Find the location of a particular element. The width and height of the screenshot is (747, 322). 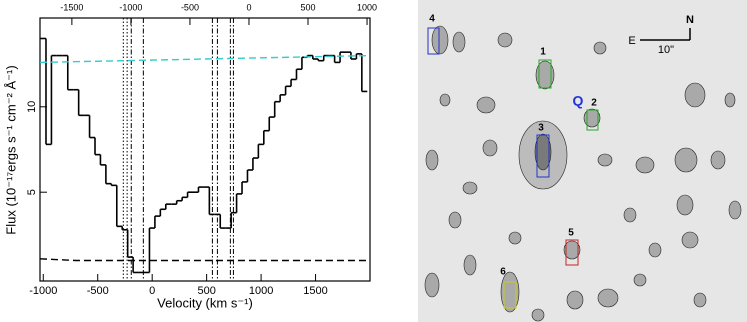

x-axis-label: Velocity (km s⁻¹) is located at coordinates (205, 302).